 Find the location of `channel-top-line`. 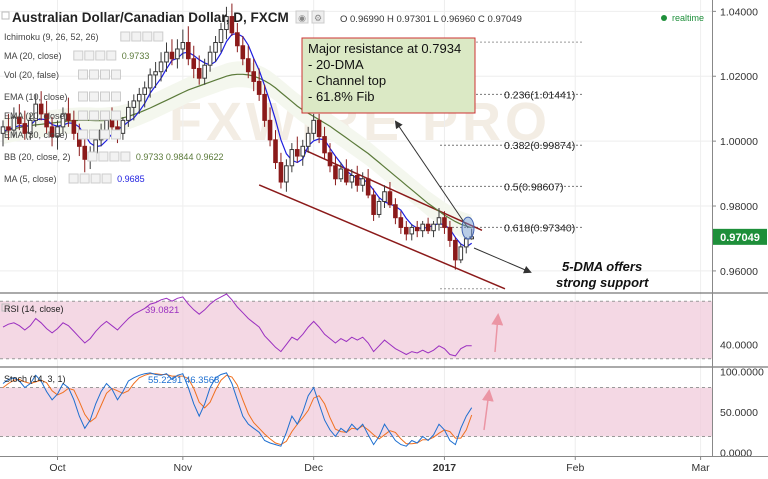

channel-top-line is located at coordinates (392, 190).